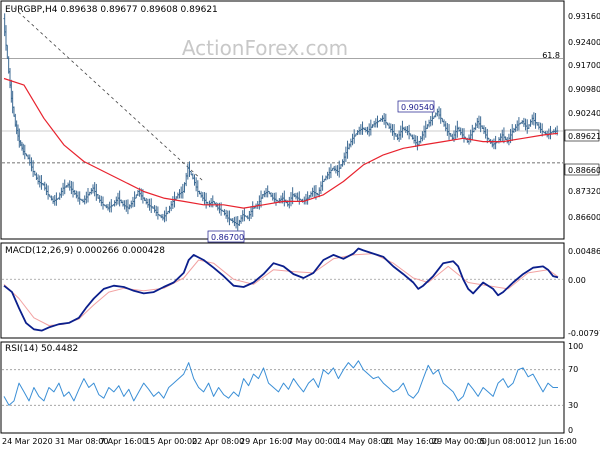 Image resolution: width=600 pixels, height=454 pixels. Describe the element at coordinates (27, 441) in the screenshot. I see `x-tick-label: 24 Mar 2020` at that location.